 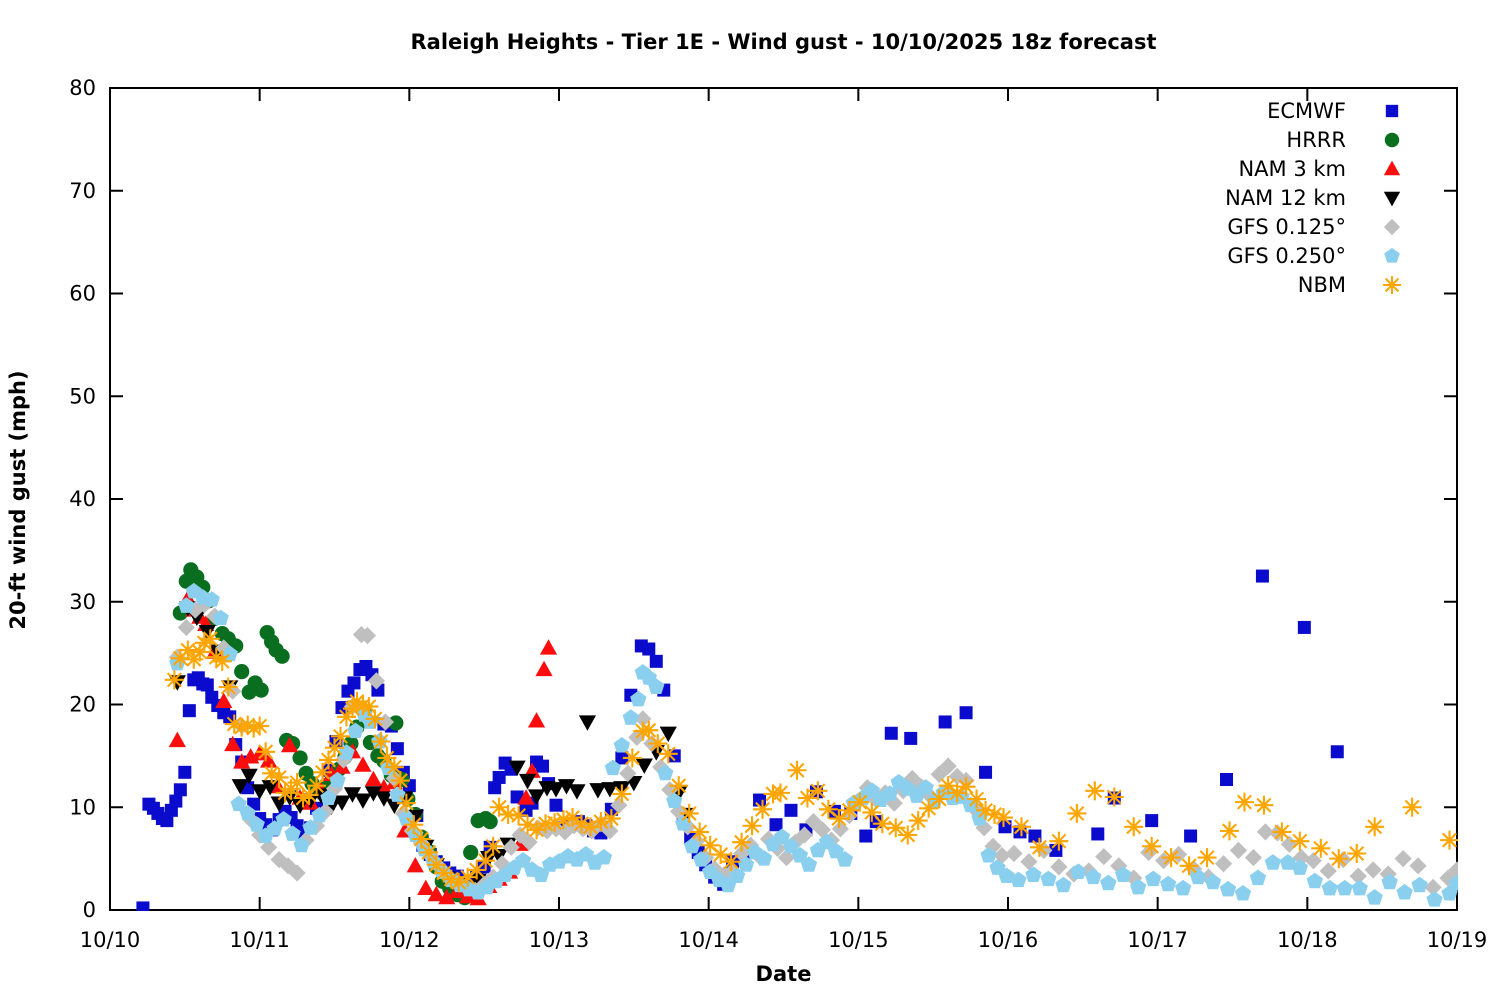 I want to click on legend-item-gfs0125: GFS 0.125°, so click(x=1314, y=226).